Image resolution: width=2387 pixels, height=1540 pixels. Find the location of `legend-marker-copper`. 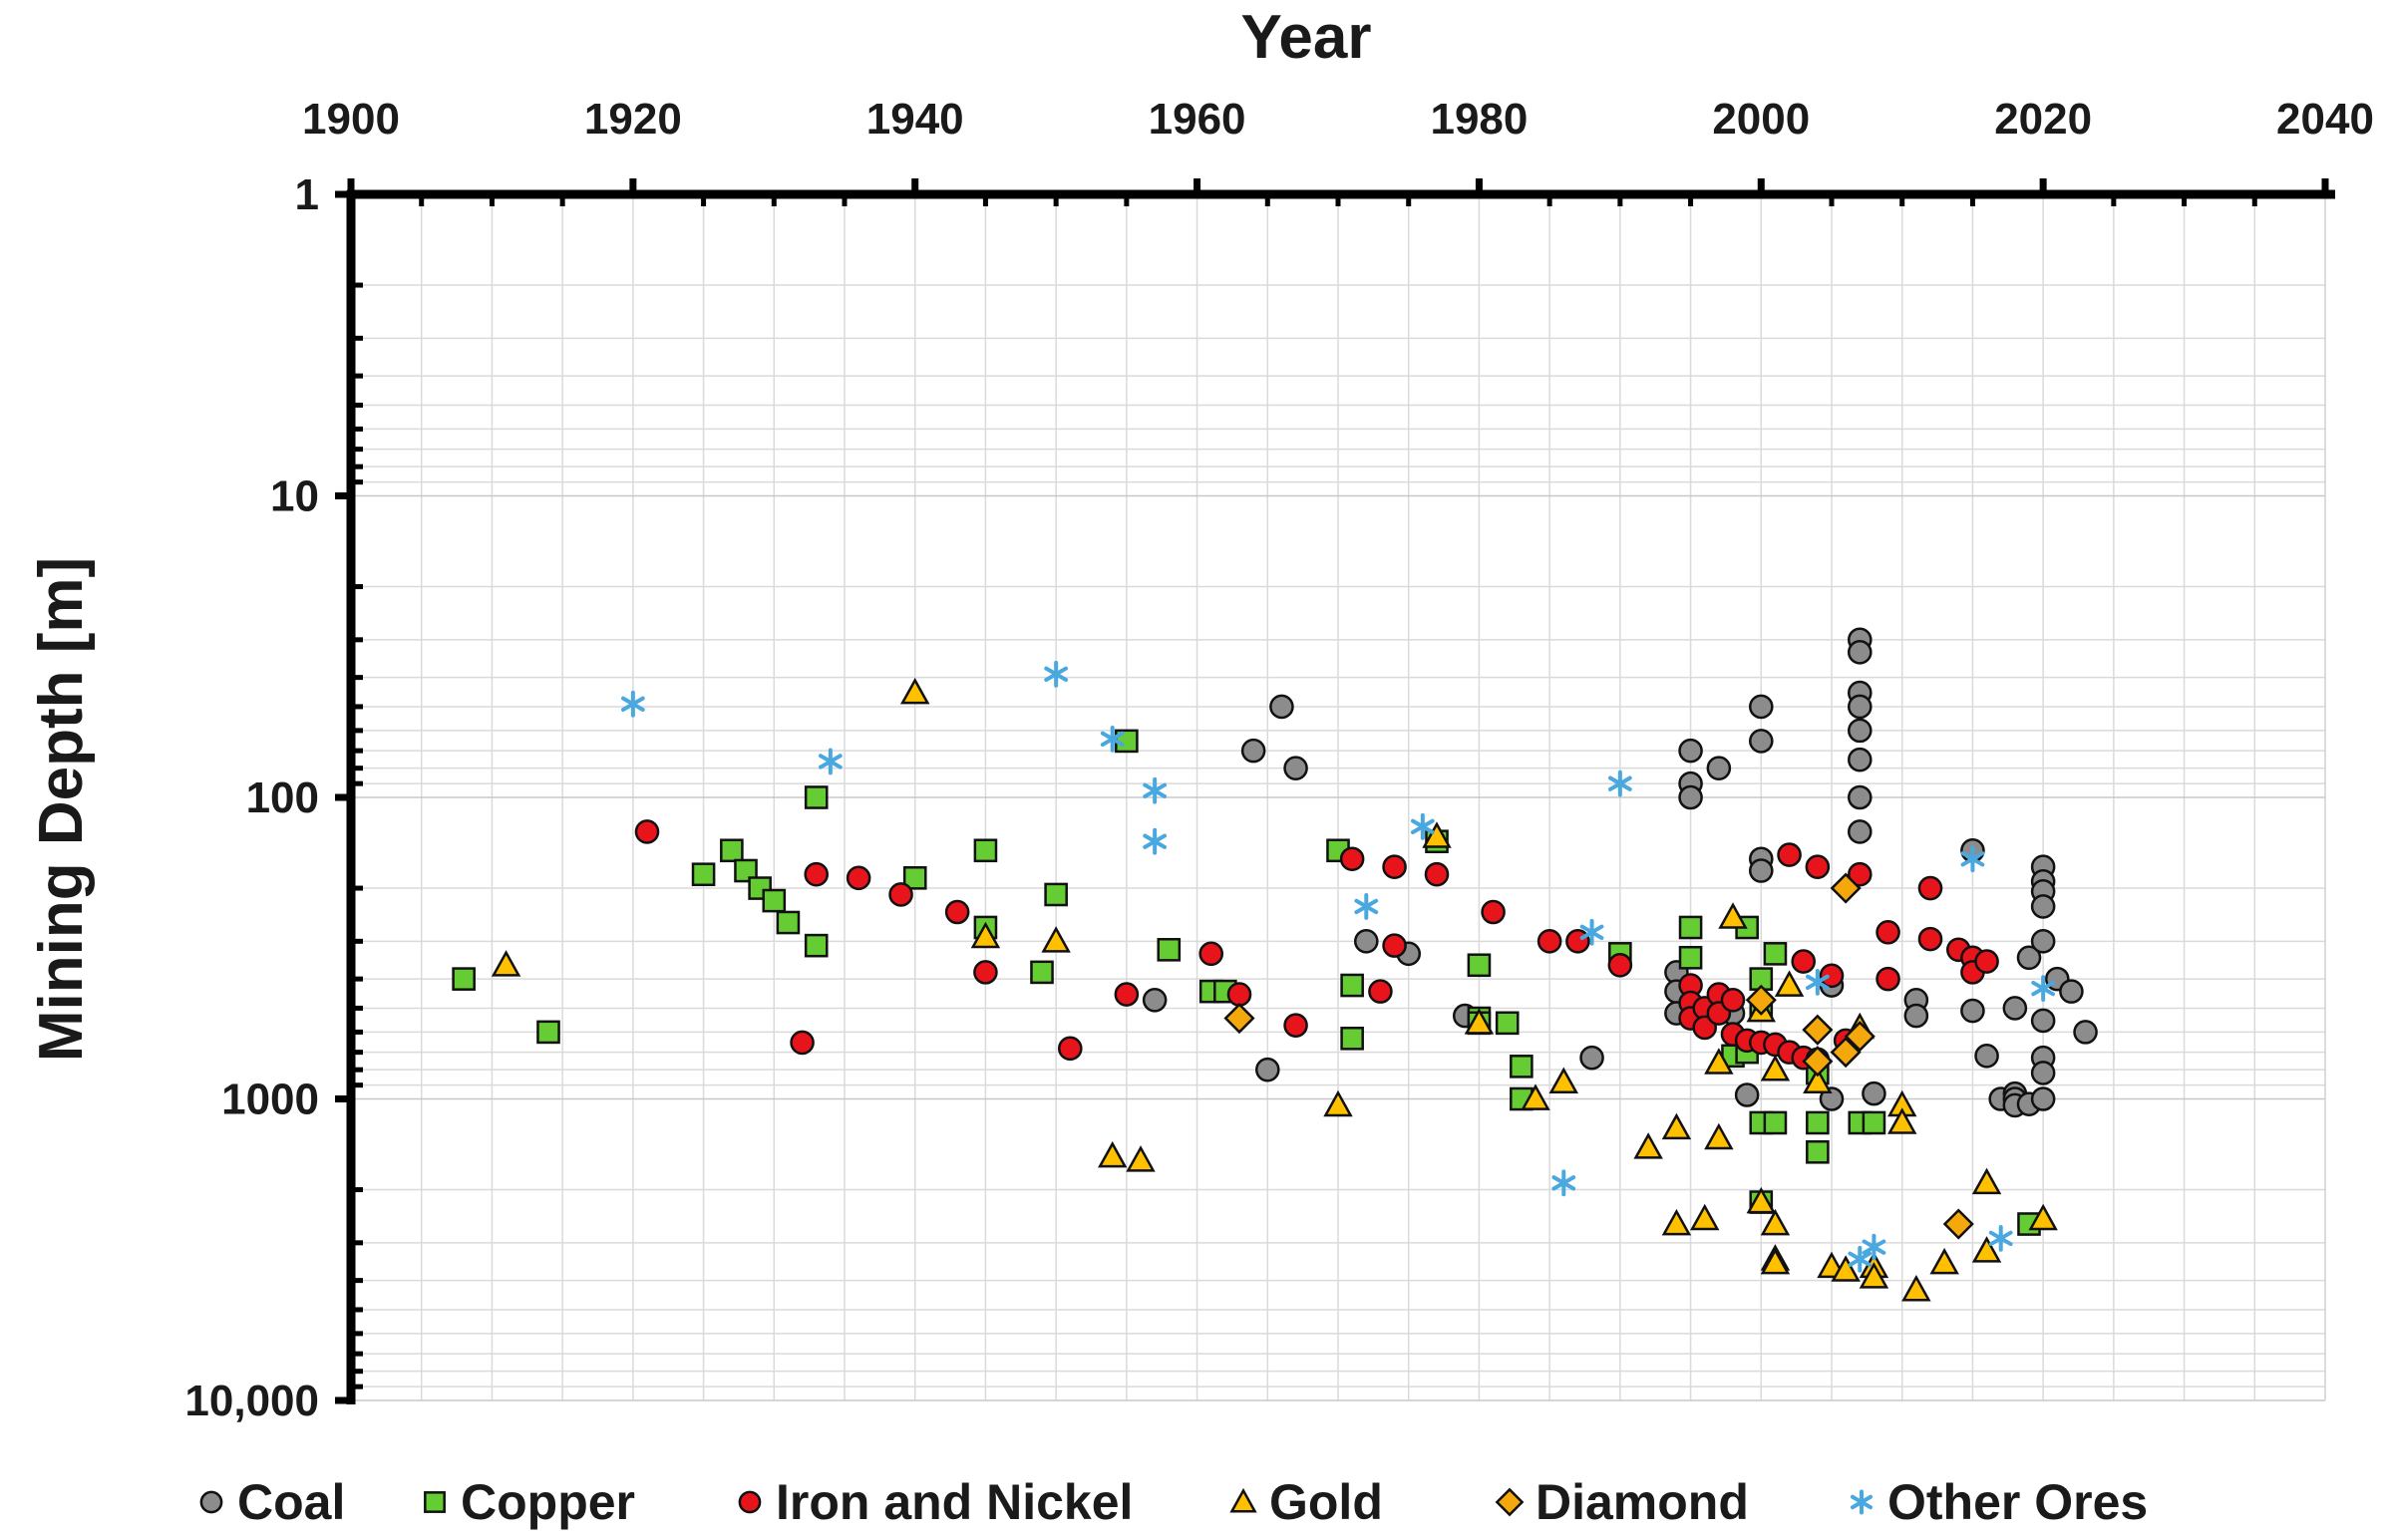

legend-marker-copper is located at coordinates (435, 1502).